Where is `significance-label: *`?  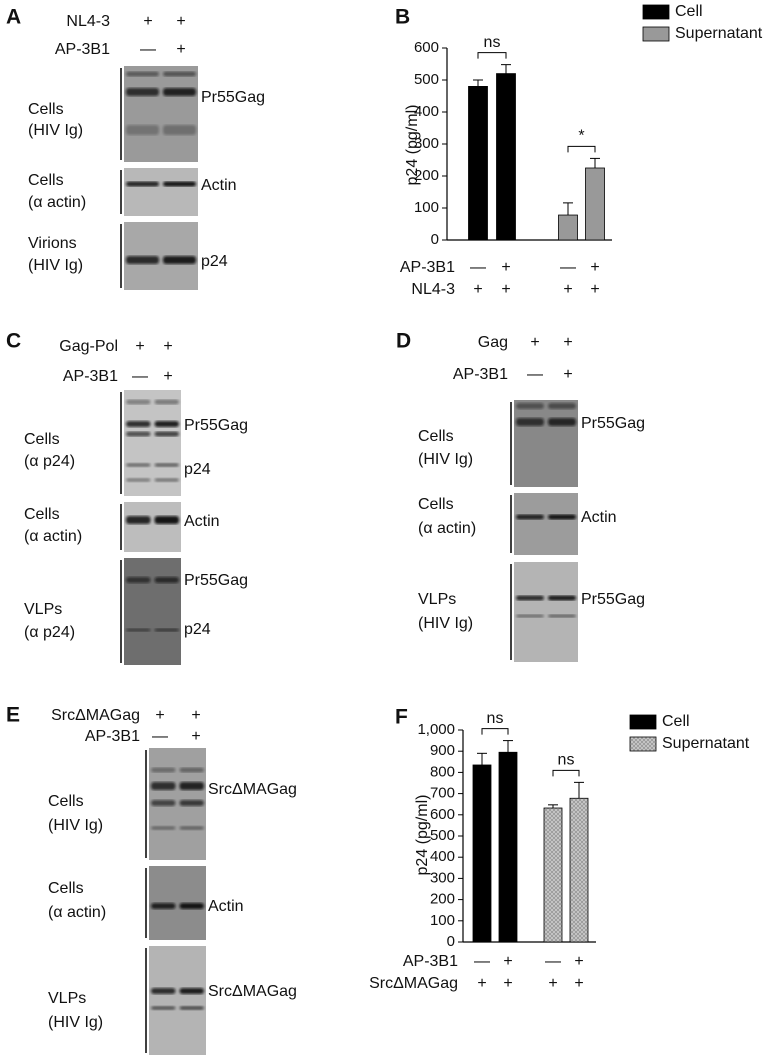
significance-label: * is located at coordinates (581, 136).